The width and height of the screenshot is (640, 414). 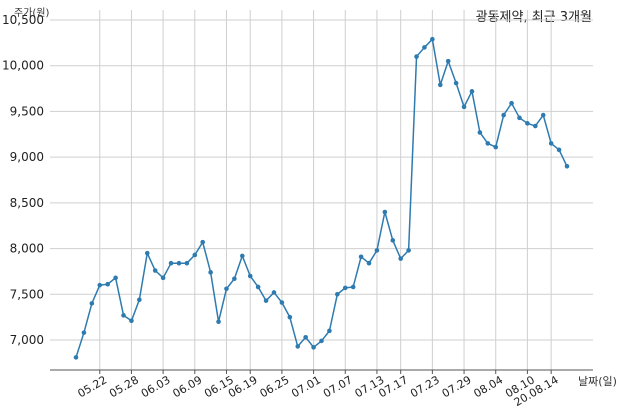 I want to click on x-tick-label: 06.09, so click(x=188, y=386).